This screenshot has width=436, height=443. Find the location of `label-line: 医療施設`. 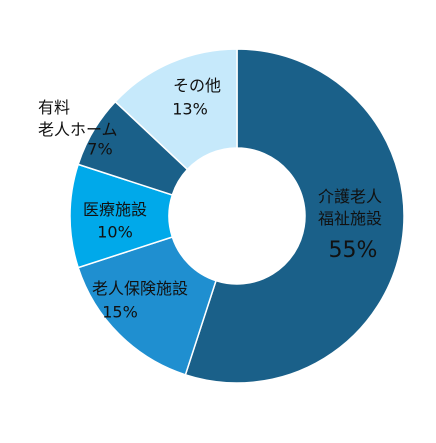

label-line: 医療施設 is located at coordinates (115, 209).